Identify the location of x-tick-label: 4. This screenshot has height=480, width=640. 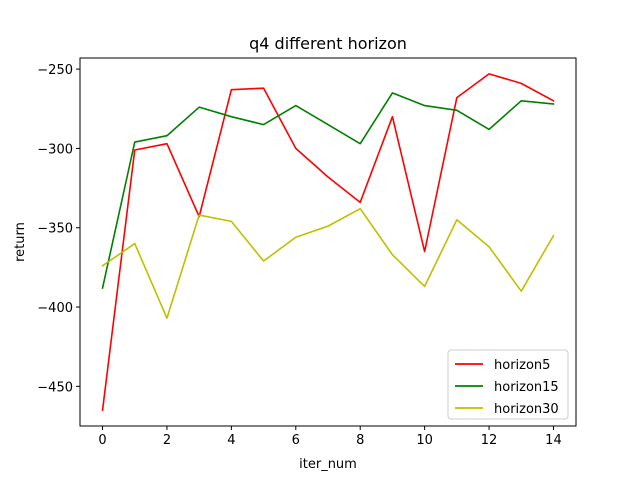
(231, 440).